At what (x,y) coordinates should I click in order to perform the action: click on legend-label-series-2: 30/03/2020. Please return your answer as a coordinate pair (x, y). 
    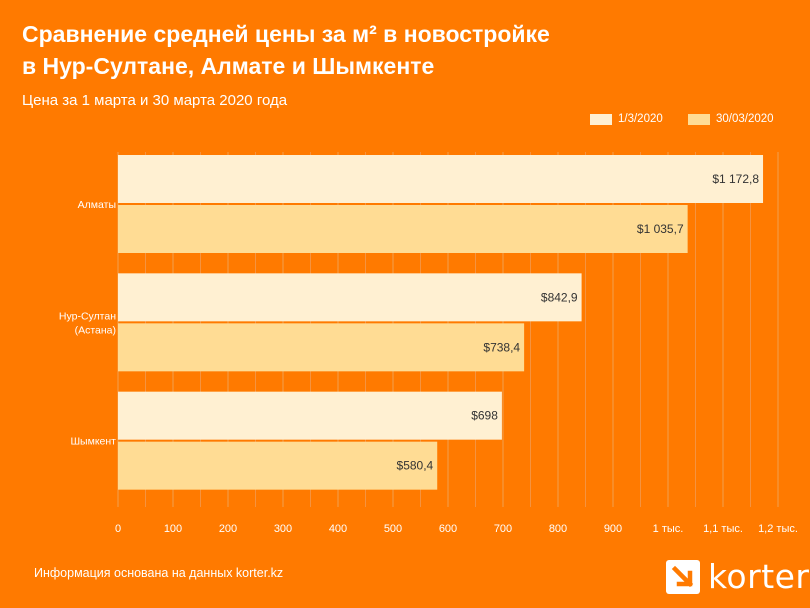
    Looking at the image, I should click on (745, 119).